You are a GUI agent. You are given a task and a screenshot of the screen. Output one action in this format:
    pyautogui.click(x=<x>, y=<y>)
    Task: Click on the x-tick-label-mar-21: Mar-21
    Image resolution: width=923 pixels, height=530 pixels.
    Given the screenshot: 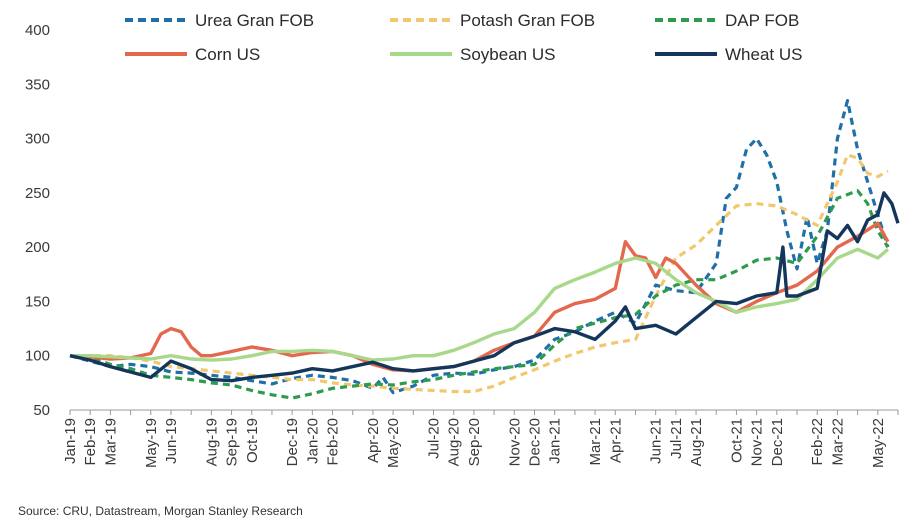 What is the action you would take?
    pyautogui.click(x=595, y=442)
    